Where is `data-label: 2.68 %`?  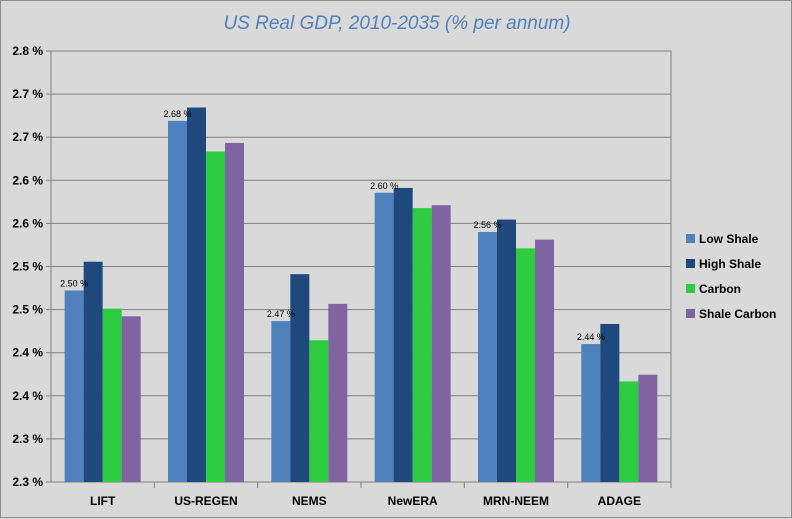 data-label: 2.68 % is located at coordinates (177, 114).